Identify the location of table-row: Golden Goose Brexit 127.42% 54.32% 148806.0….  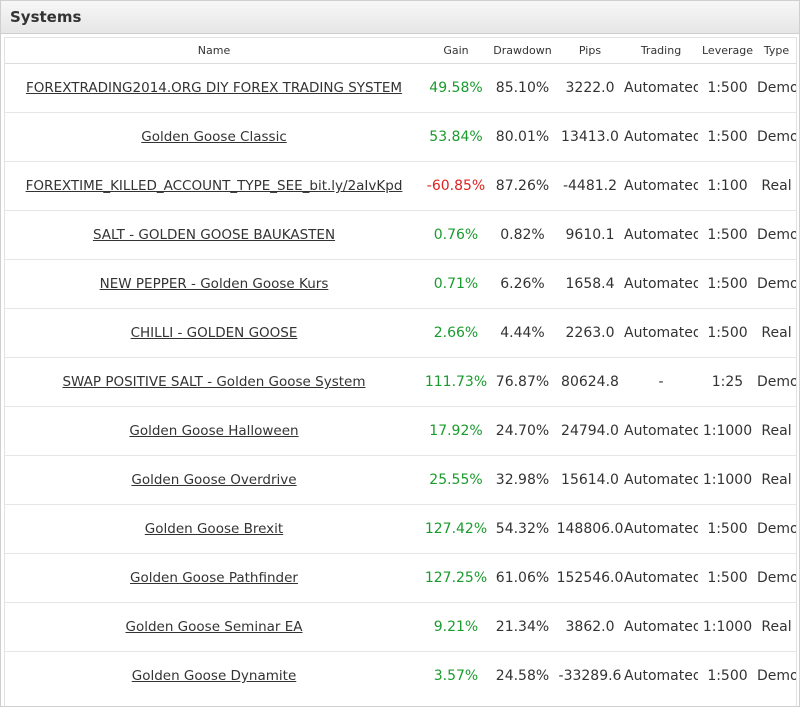
(400, 529).